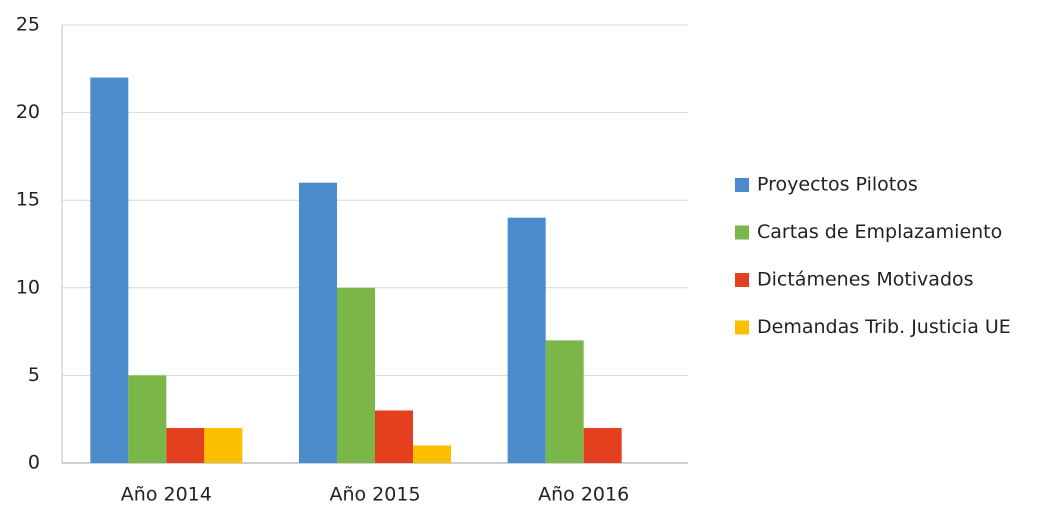 This screenshot has width=1048, height=507. I want to click on x-tick-label: Año 2014, so click(166, 495).